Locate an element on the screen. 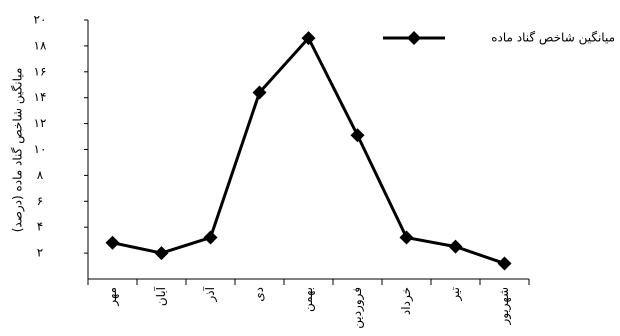 This screenshot has height=336, width=620. y-tick-label: ۸ is located at coordinates (40, 175).